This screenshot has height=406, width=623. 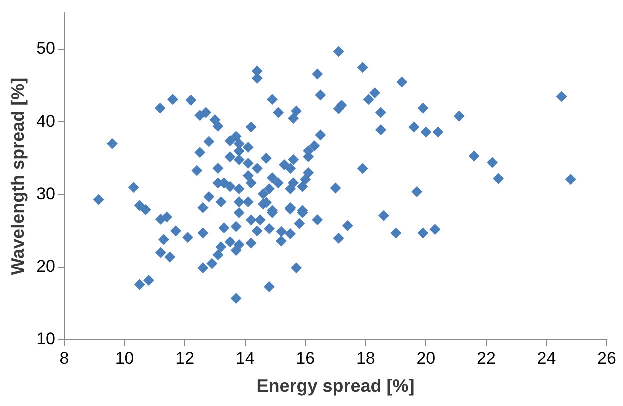 What do you see at coordinates (486, 358) in the screenshot?
I see `x-tick-label: 22` at bounding box center [486, 358].